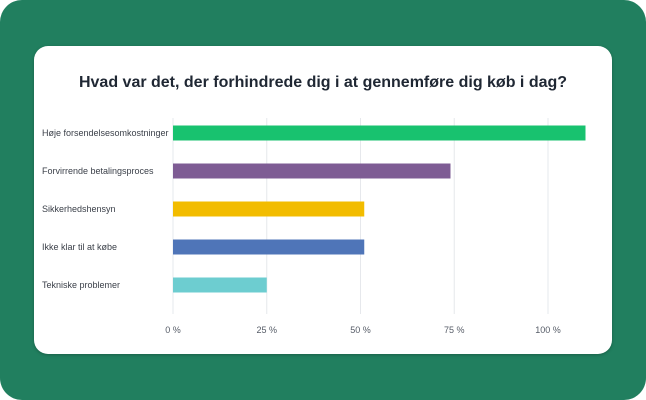 This screenshot has width=646, height=400. Describe the element at coordinates (173, 330) in the screenshot. I see `x-tick-label: 0 %` at that location.